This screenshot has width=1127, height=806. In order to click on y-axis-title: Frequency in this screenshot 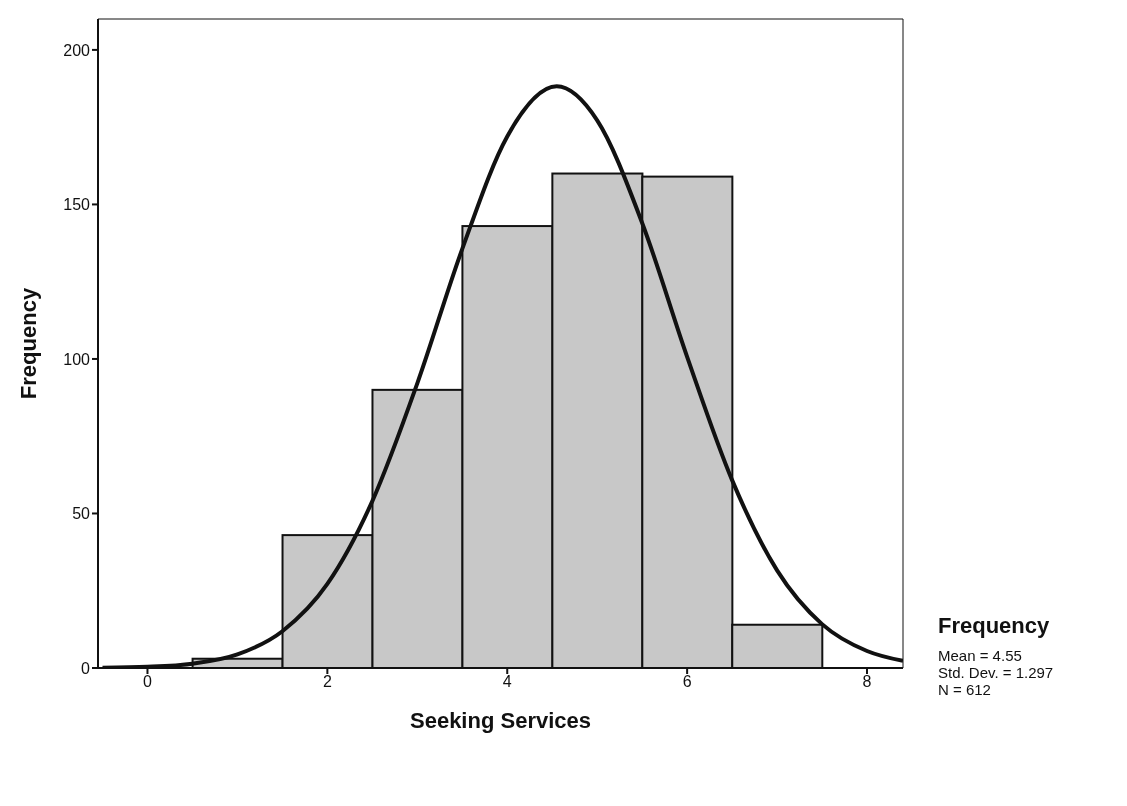, I will do `click(28, 343)`.